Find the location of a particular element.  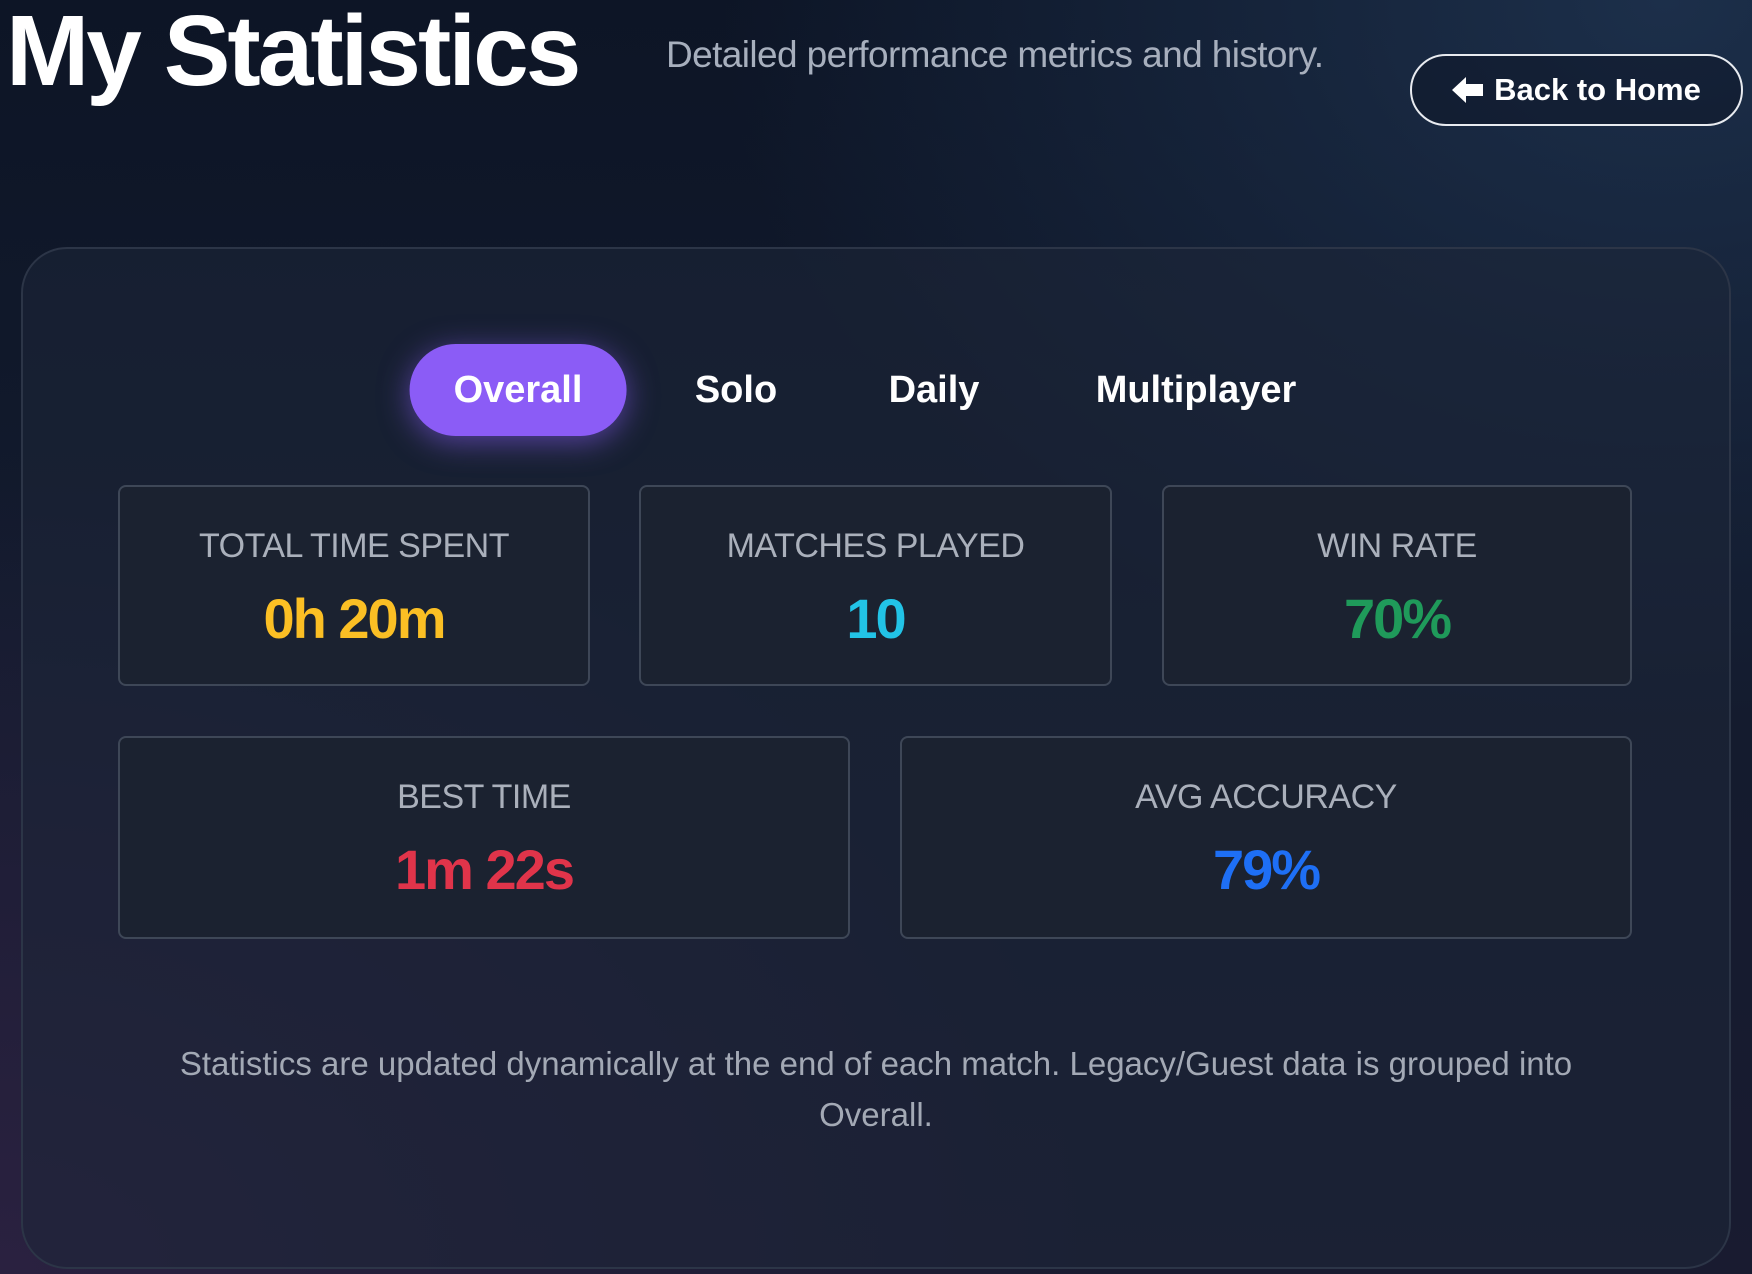

stat-label: WIN RATE is located at coordinates (1397, 546).